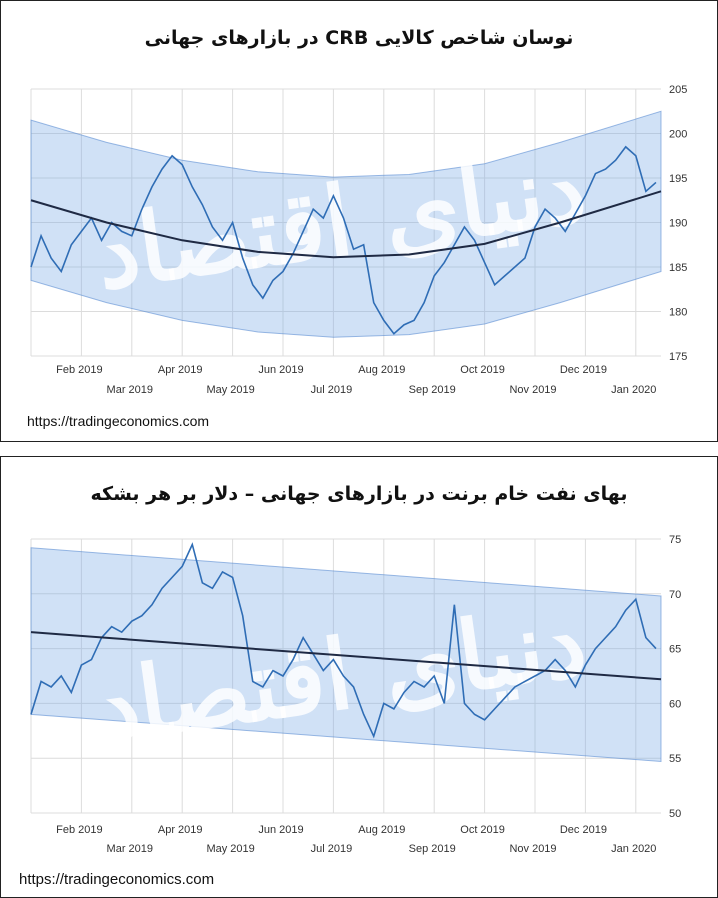  What do you see at coordinates (675, 814) in the screenshot?
I see `y-tick-label: 50` at bounding box center [675, 814].